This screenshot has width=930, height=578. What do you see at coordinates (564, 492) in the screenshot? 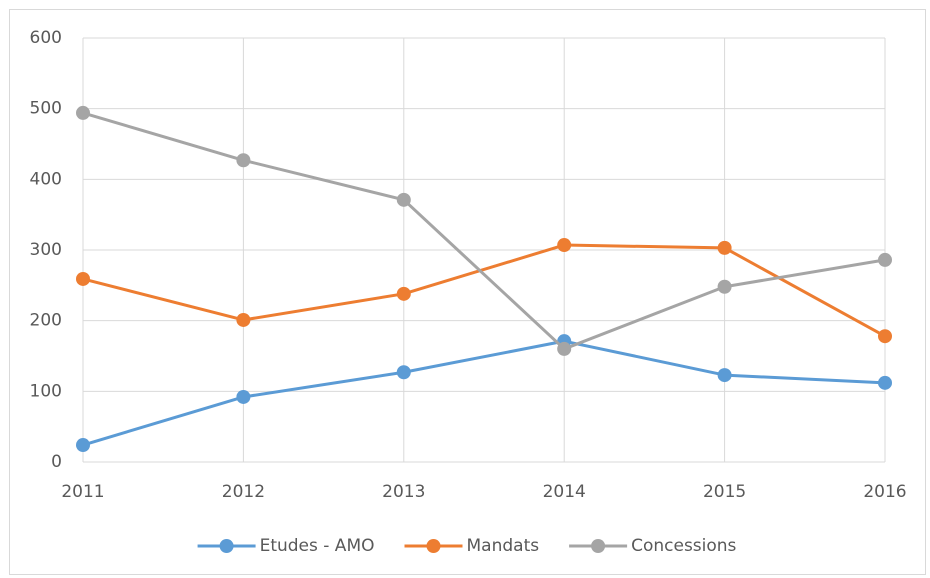
I see `x-tick-label: 2014` at bounding box center [564, 492].